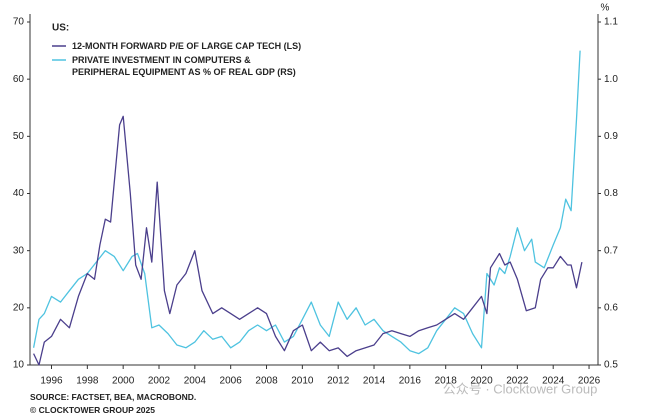 Image resolution: width=646 pixels, height=420 pixels. Describe the element at coordinates (159, 381) in the screenshot. I see `x-tick-label: 2002` at that location.